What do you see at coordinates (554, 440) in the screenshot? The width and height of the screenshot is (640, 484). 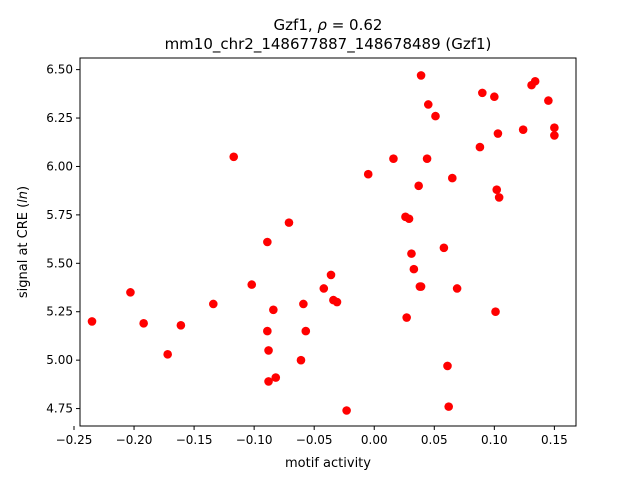 I see `x-tick-label: 0.15` at bounding box center [554, 440].